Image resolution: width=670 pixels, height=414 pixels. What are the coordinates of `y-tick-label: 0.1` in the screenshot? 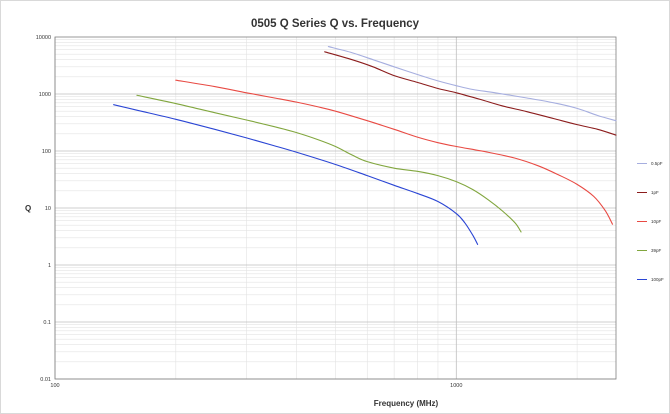 It's located at (47, 323).